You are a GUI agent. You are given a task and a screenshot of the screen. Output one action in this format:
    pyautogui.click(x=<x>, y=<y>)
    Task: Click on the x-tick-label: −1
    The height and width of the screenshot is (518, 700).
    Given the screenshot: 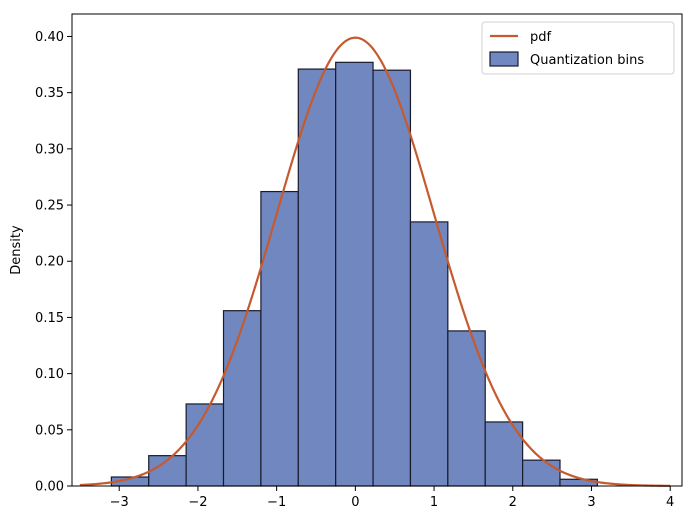 What is the action you would take?
    pyautogui.click(x=276, y=502)
    